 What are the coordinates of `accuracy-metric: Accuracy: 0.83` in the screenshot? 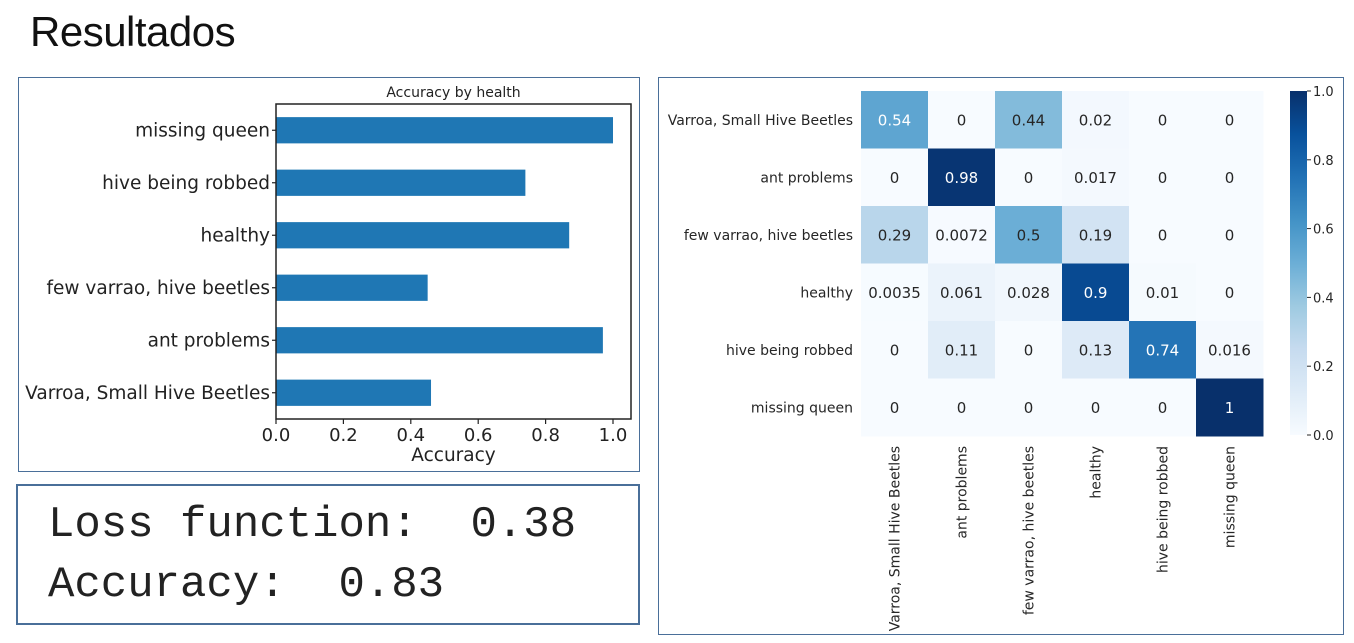 It's located at (246, 585).